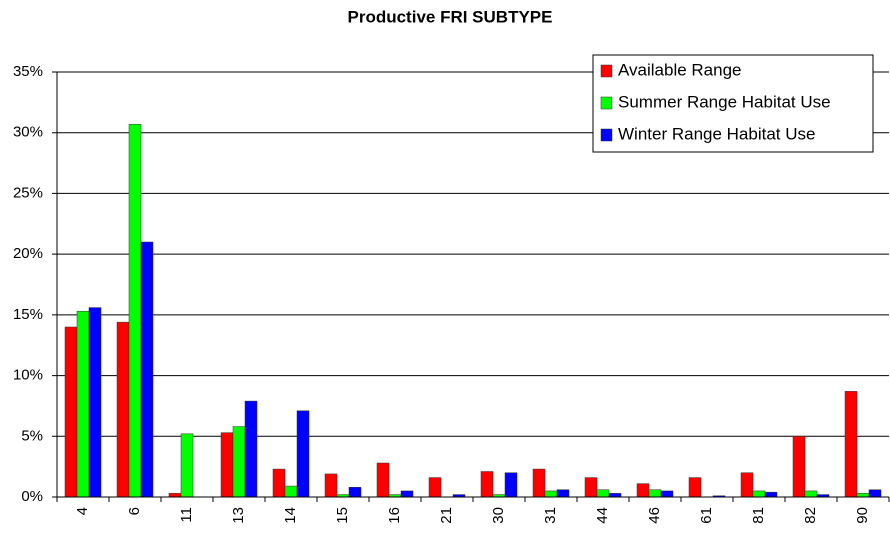  I want to click on x-tick-label: 81, so click(758, 515).